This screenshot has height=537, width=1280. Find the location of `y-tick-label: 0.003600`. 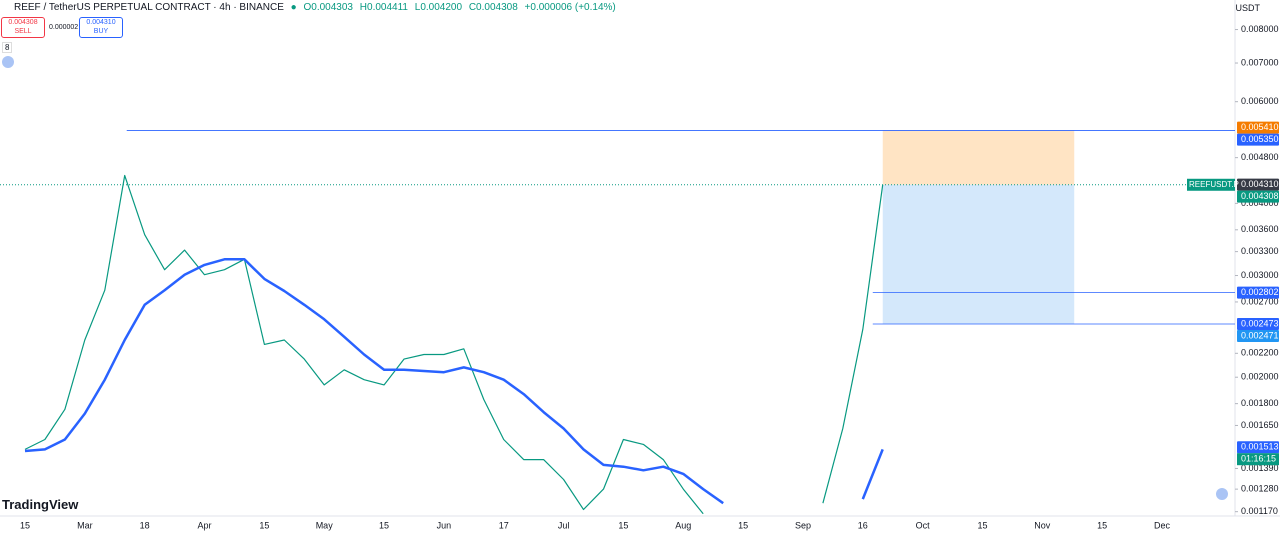

y-tick-label: 0.003600 is located at coordinates (1260, 229).